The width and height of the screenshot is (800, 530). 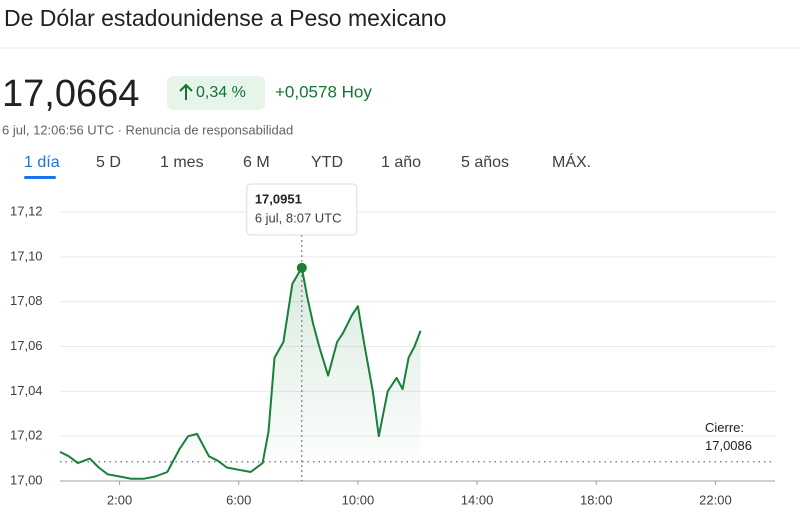 I want to click on y-tick-label: 17,12, so click(x=26, y=210).